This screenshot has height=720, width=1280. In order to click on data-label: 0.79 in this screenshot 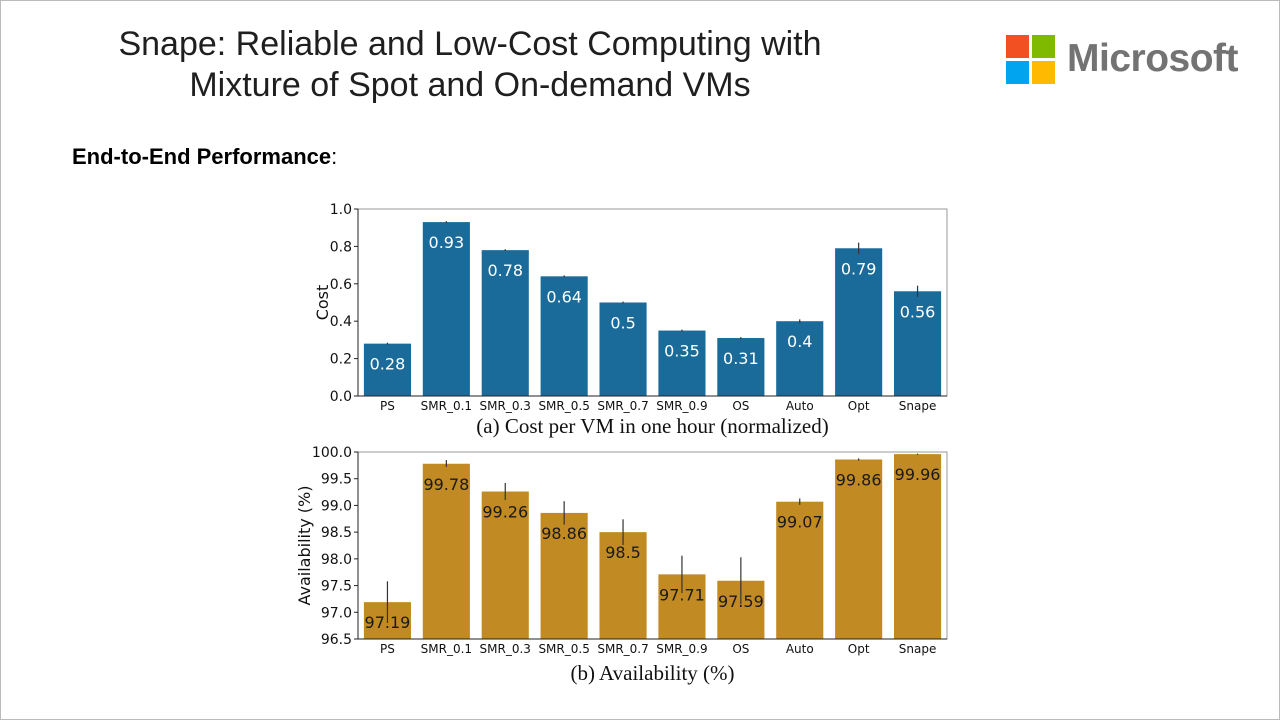, I will do `click(859, 268)`.